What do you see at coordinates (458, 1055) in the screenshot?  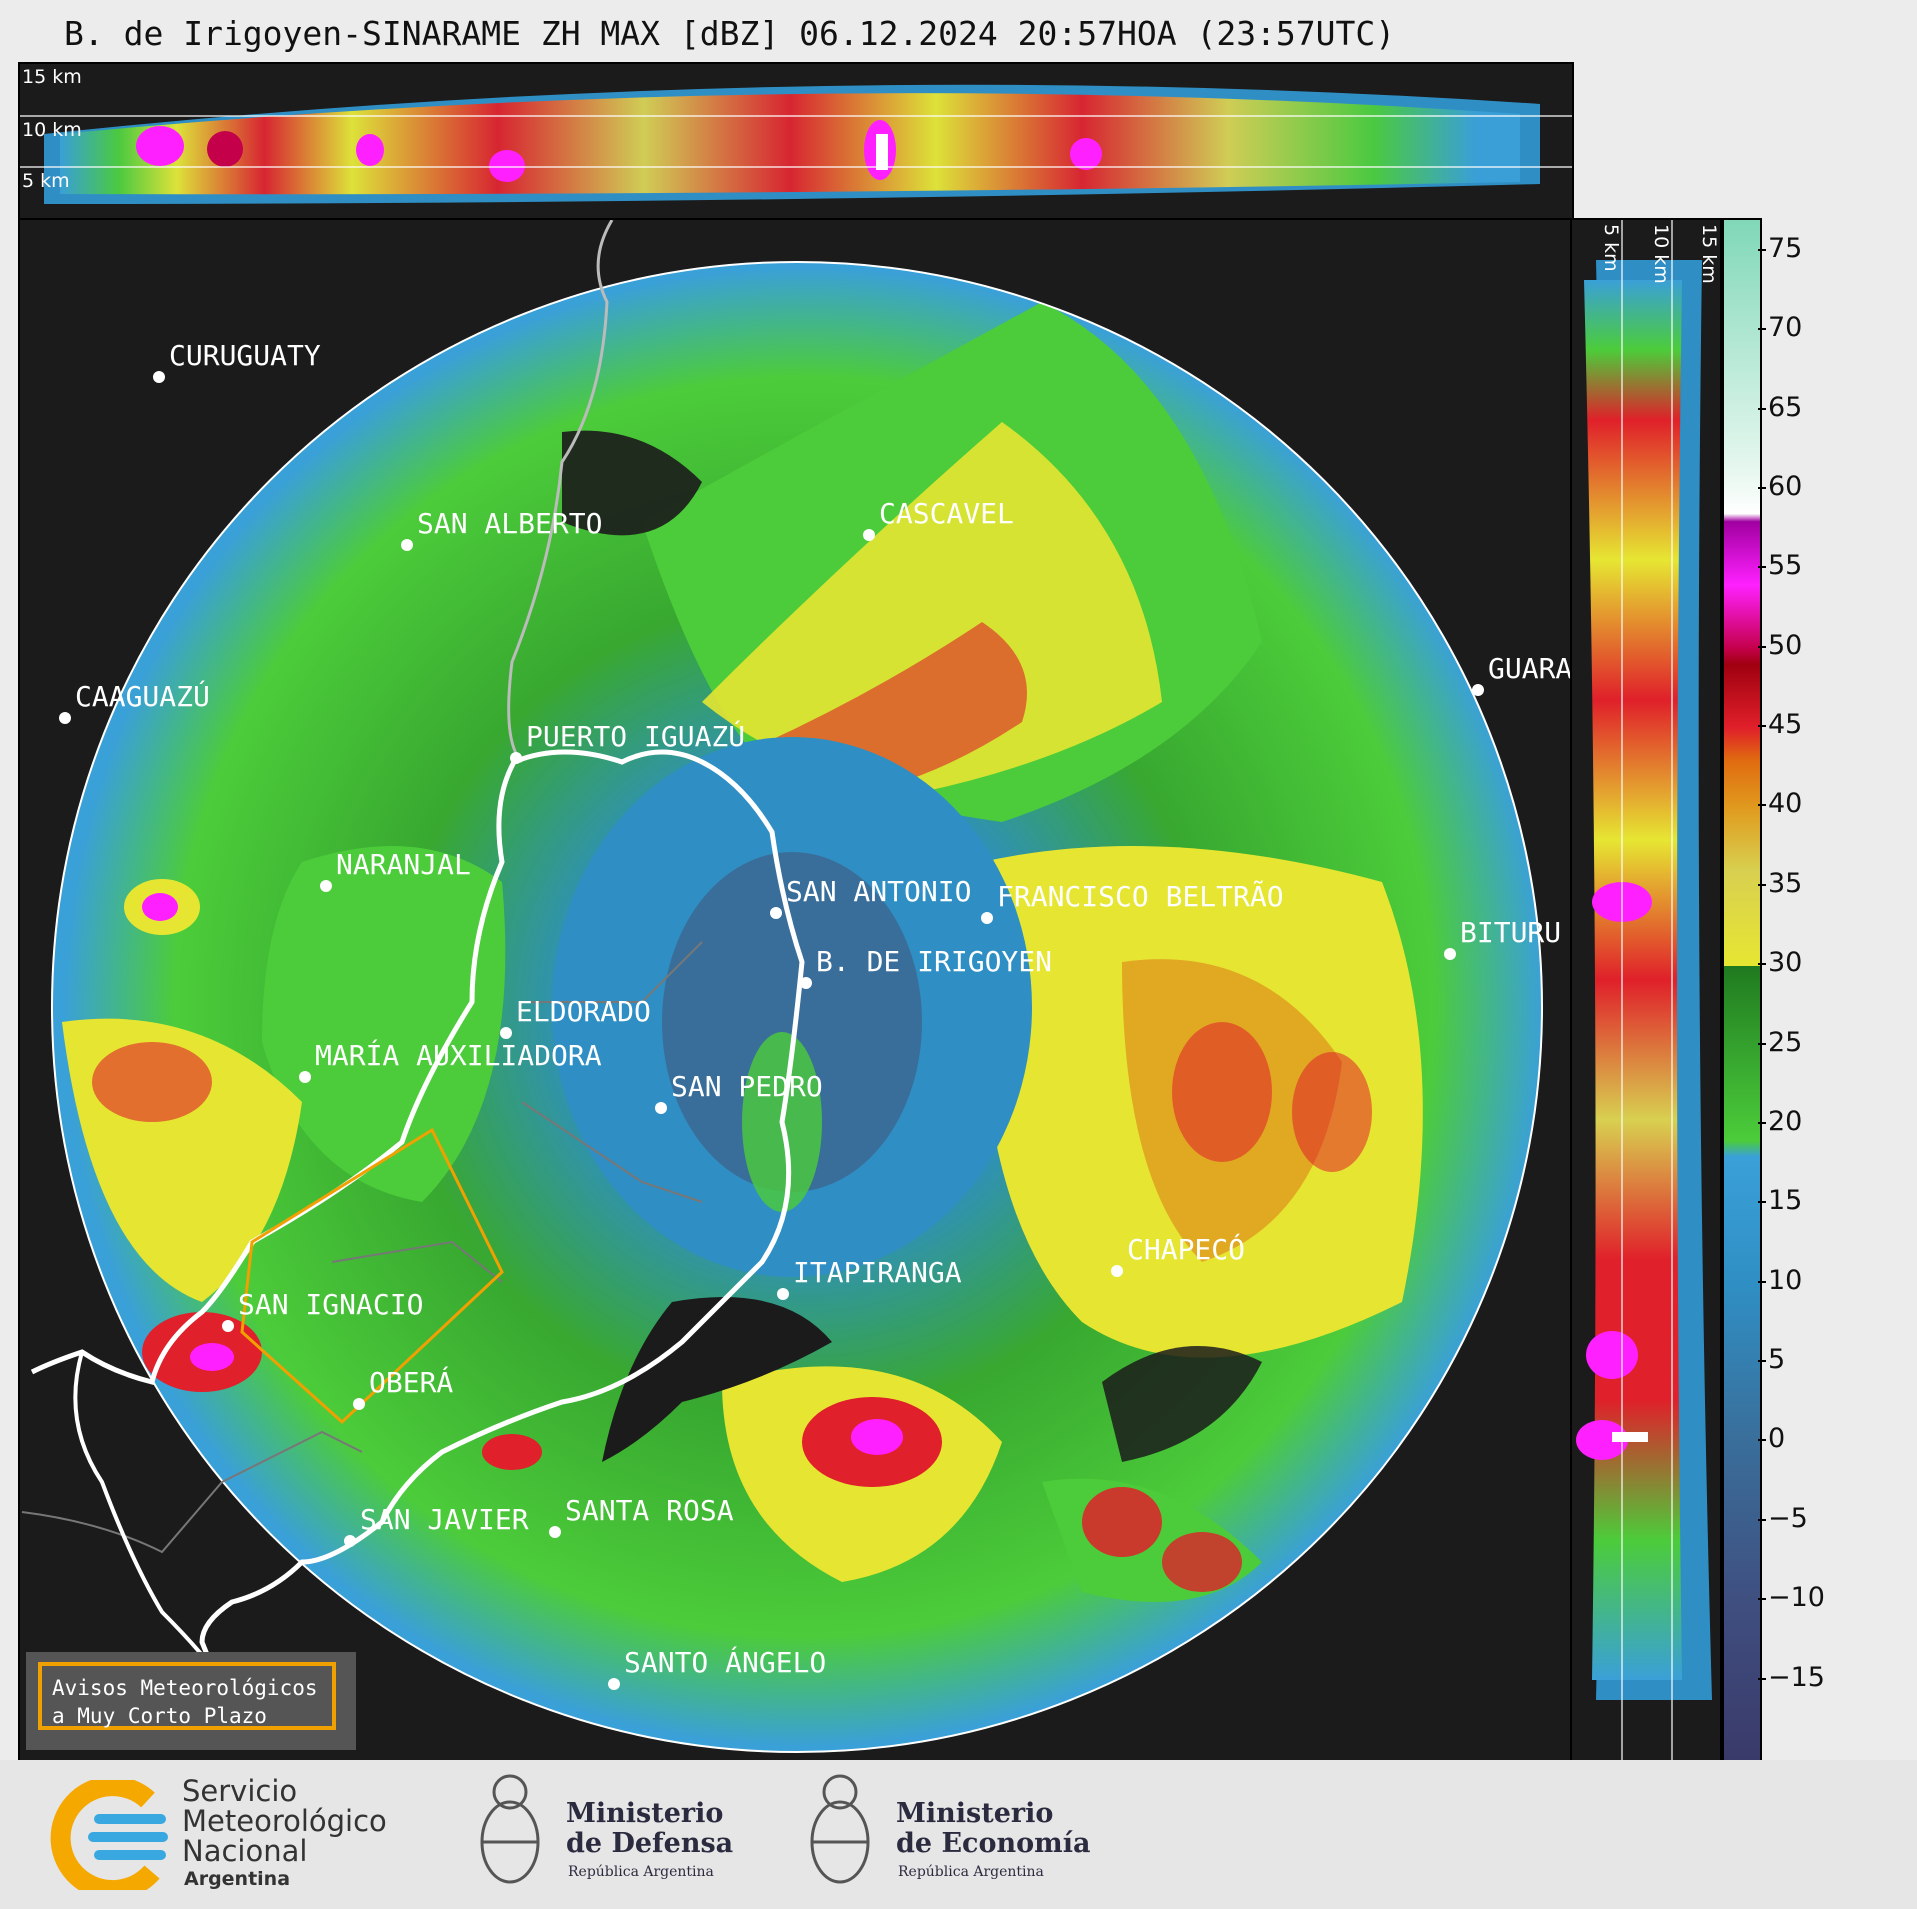 I see `city-label: MARÍA AUXILIADORA` at bounding box center [458, 1055].